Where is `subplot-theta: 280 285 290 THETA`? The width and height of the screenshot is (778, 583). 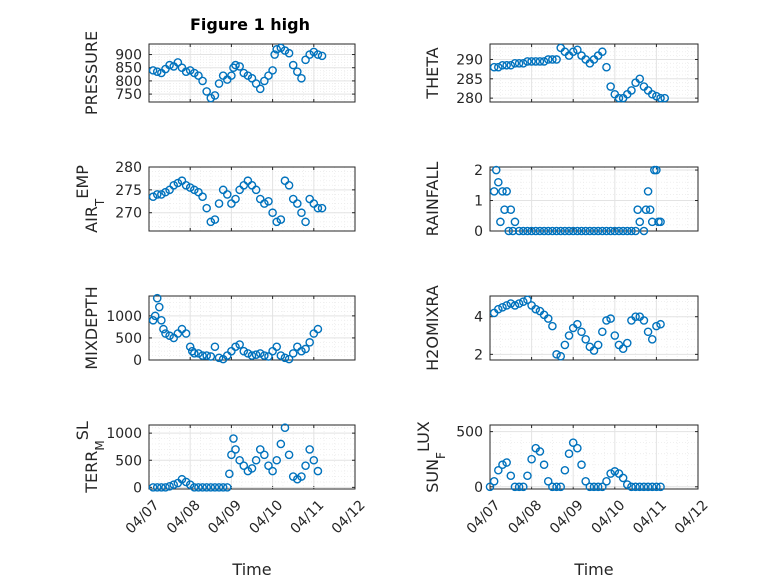 subplot-theta: 280 285 290 THETA is located at coordinates (561, 75).